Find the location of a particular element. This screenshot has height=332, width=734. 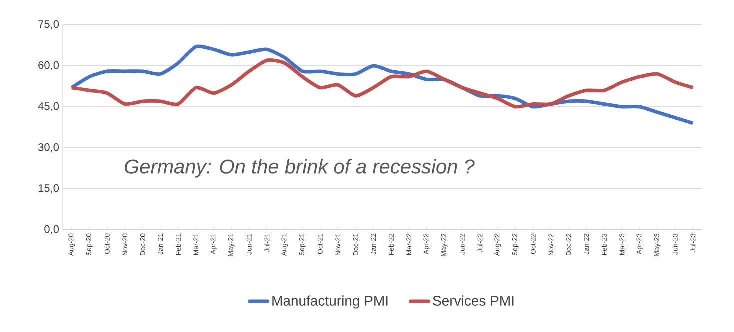

legend-label: Services PMI is located at coordinates (473, 301).